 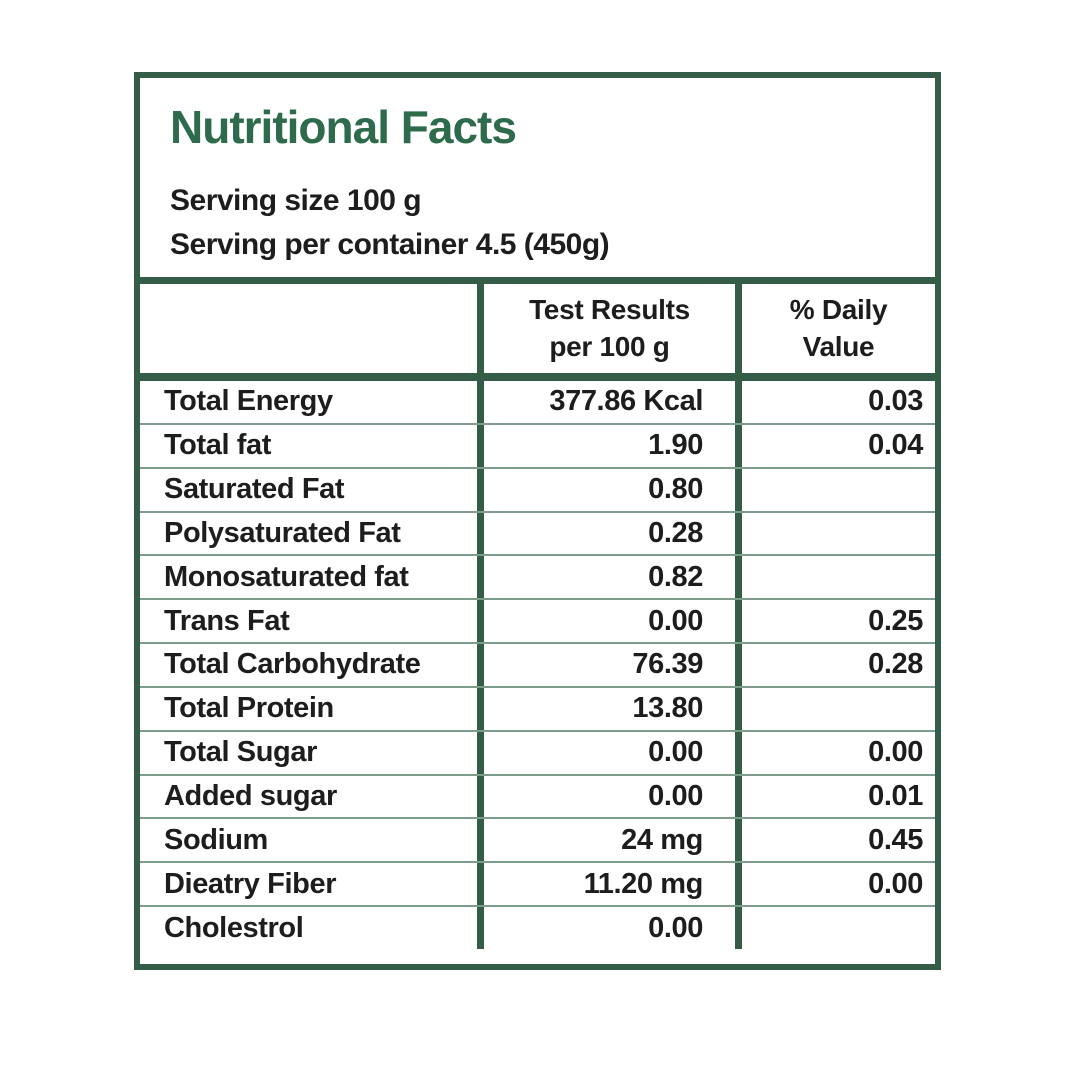 I want to click on nutrient-name: Cholestrol, so click(x=312, y=928).